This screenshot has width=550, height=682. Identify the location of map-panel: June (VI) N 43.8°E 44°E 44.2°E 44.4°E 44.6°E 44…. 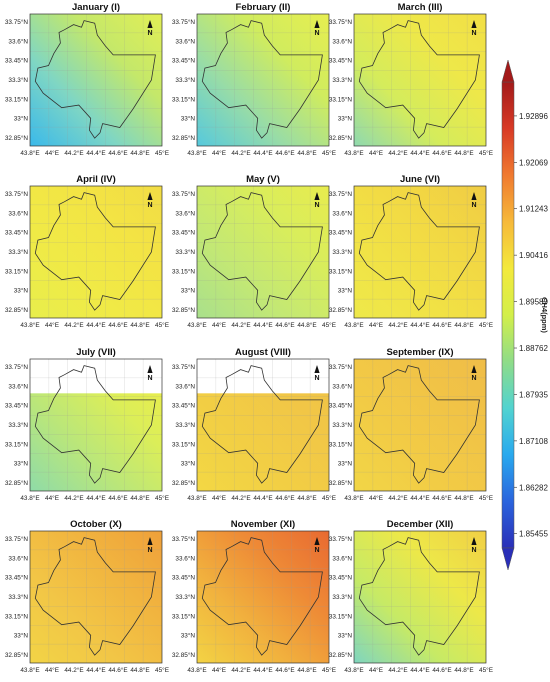
(411, 251).